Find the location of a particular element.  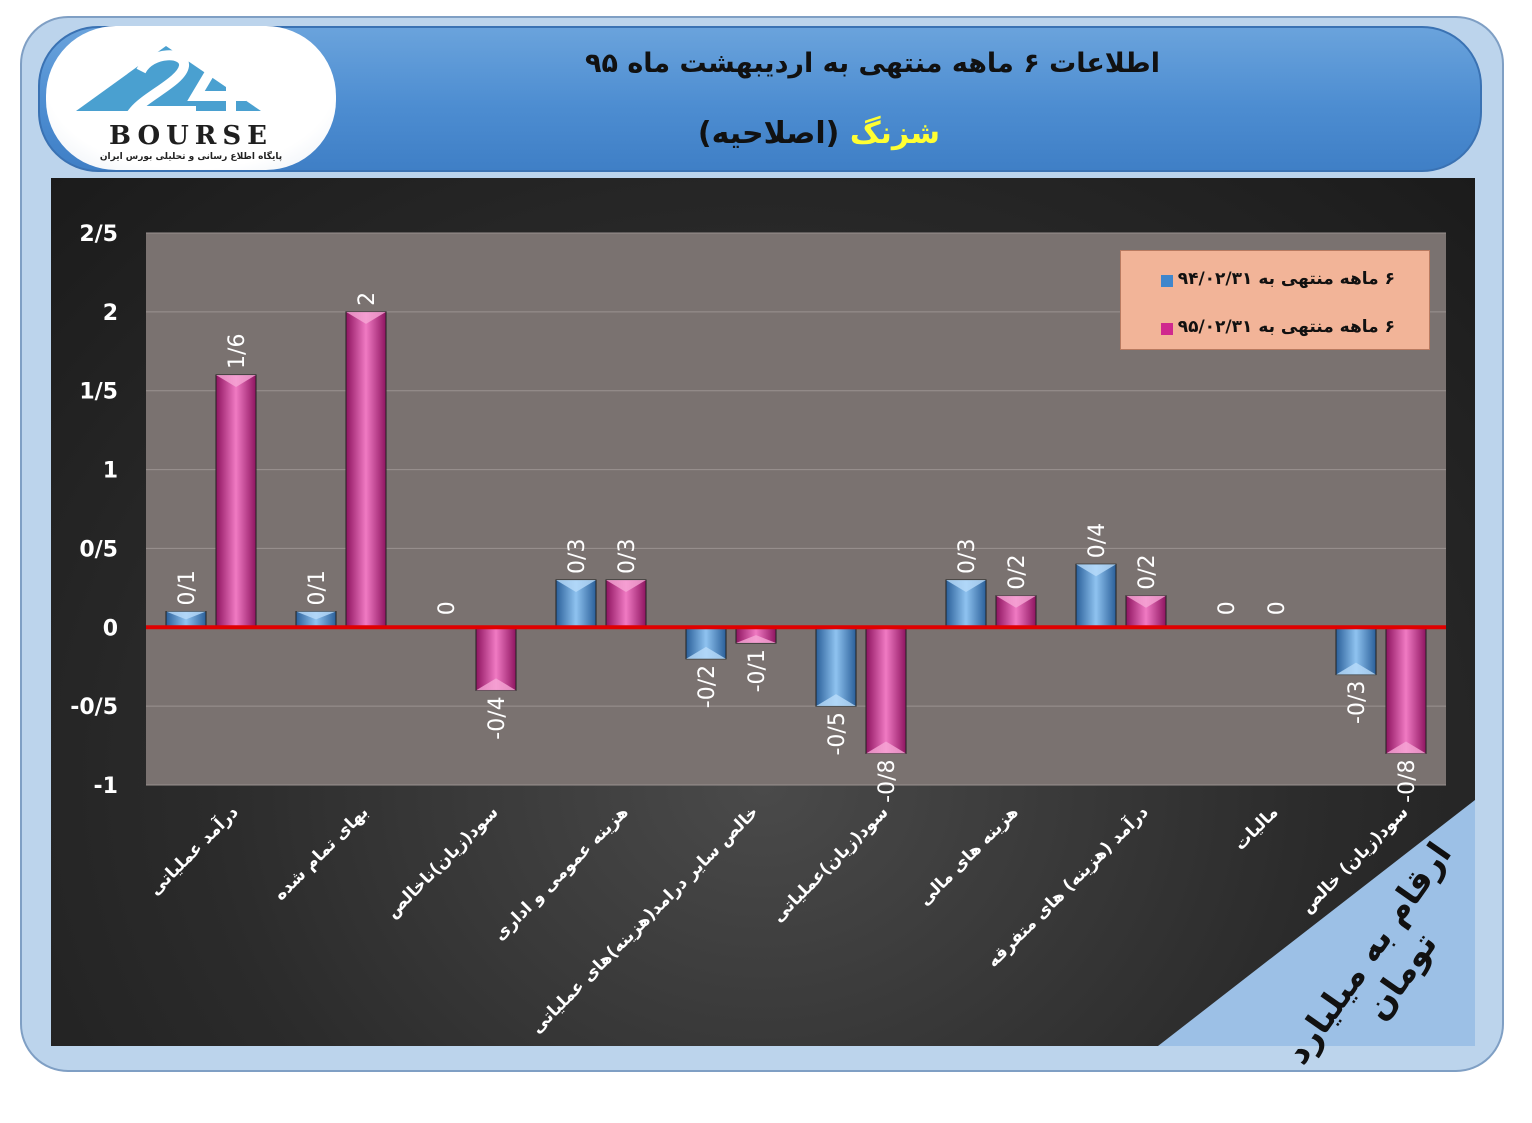

data-label-series-1: -0/5 is located at coordinates (837, 733).